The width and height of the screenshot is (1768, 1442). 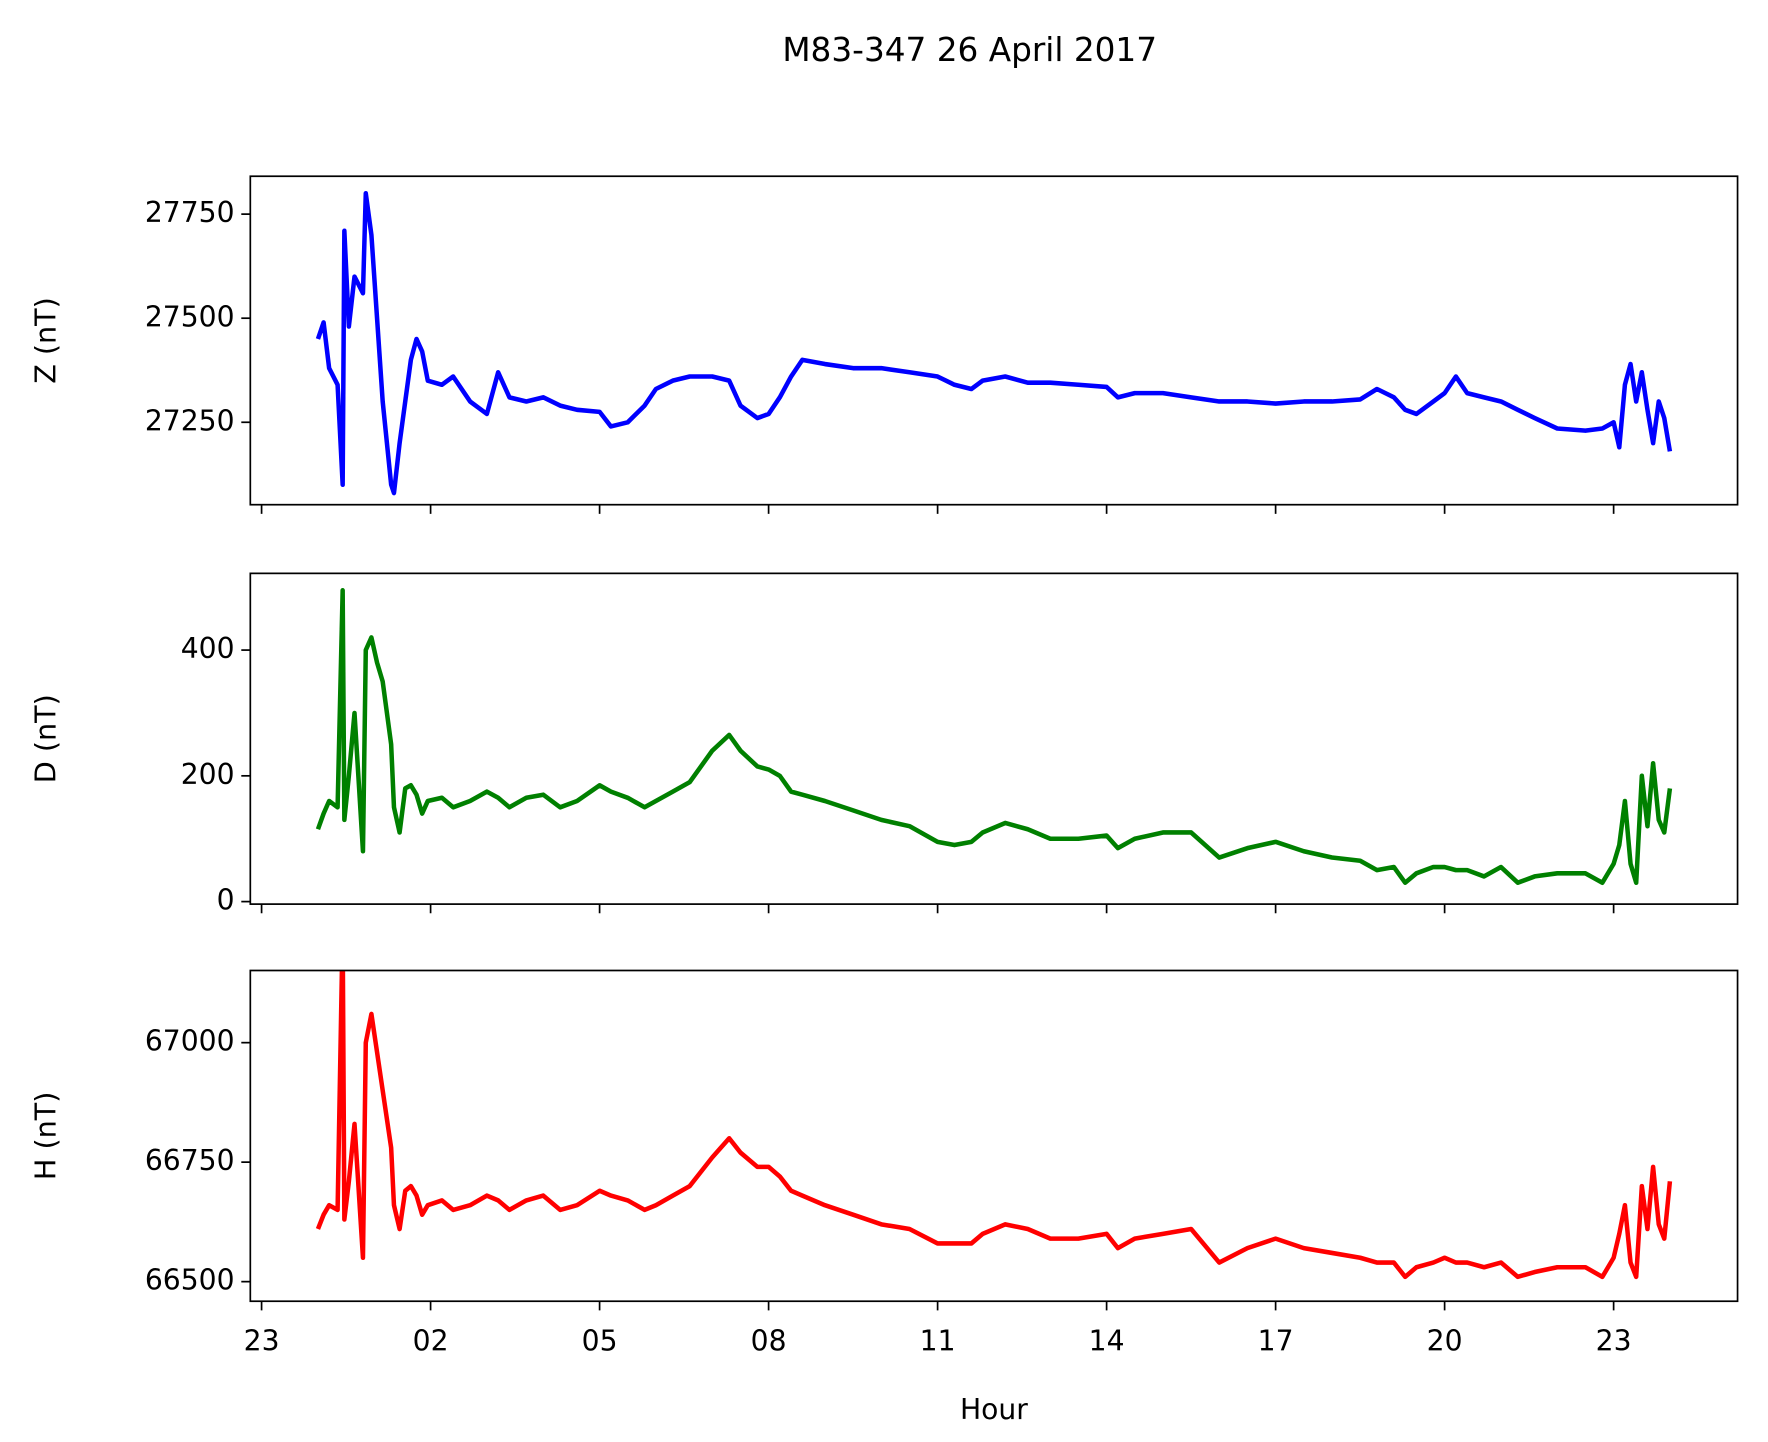 I want to click on chart-title: M83-347 26 April 2017, so click(x=969, y=49).